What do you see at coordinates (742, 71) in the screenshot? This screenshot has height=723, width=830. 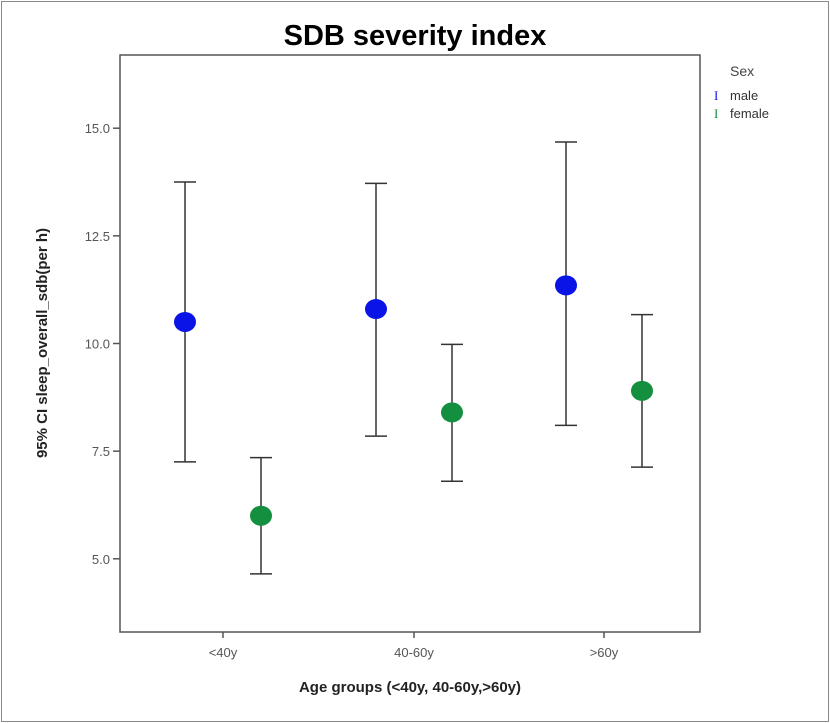 I see `legend-title: Sex` at bounding box center [742, 71].